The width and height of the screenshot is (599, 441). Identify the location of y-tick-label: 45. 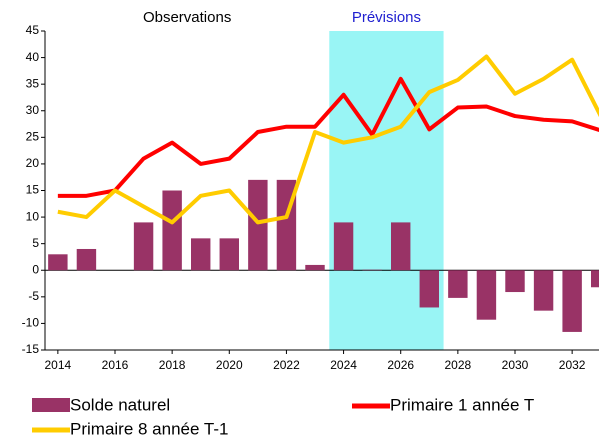
(33, 30).